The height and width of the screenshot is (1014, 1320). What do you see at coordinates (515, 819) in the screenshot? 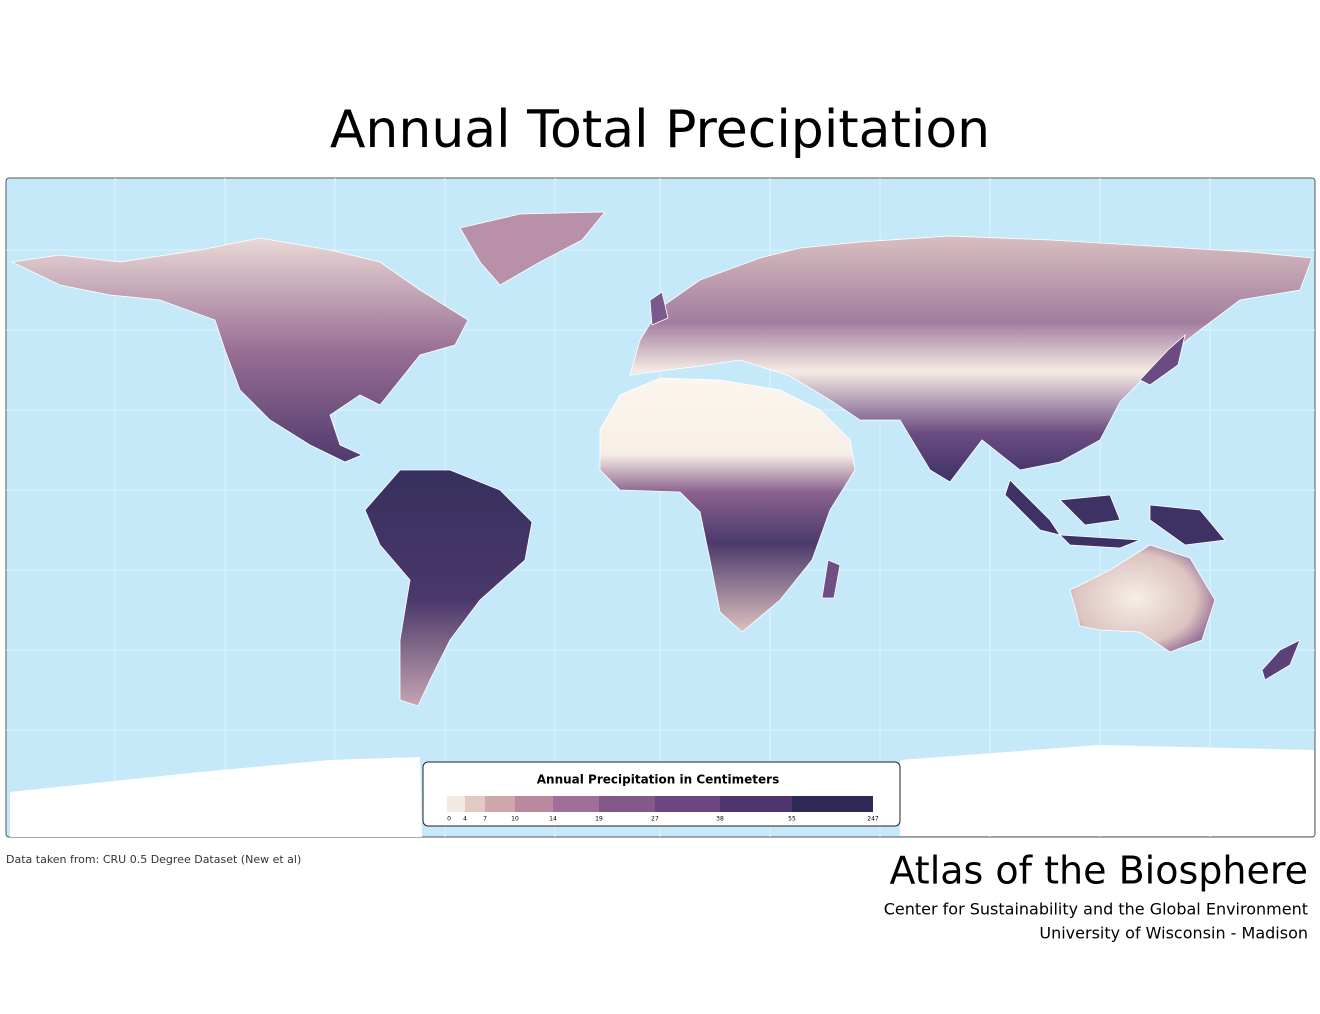
I see `legend-break-label: 10` at bounding box center [515, 819].